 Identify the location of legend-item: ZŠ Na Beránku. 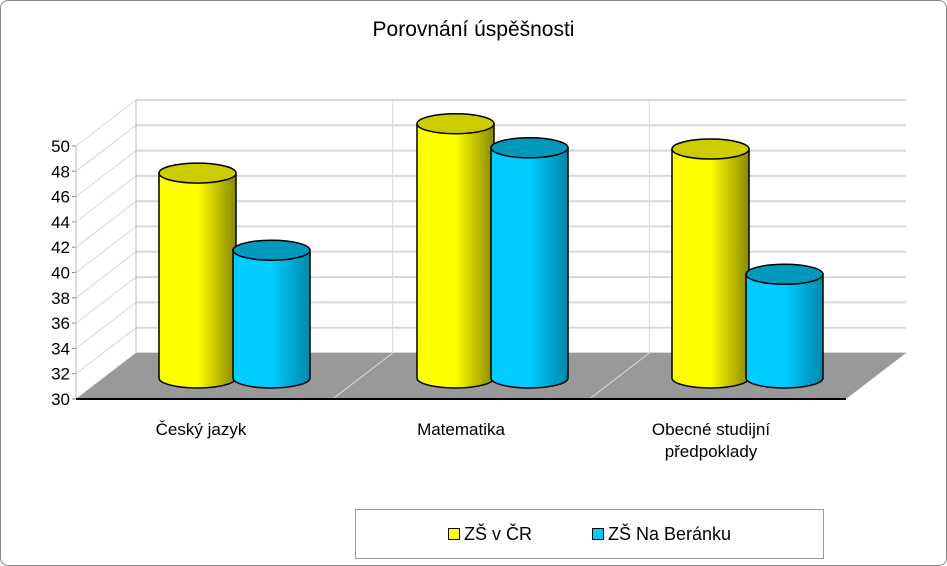
(661, 534).